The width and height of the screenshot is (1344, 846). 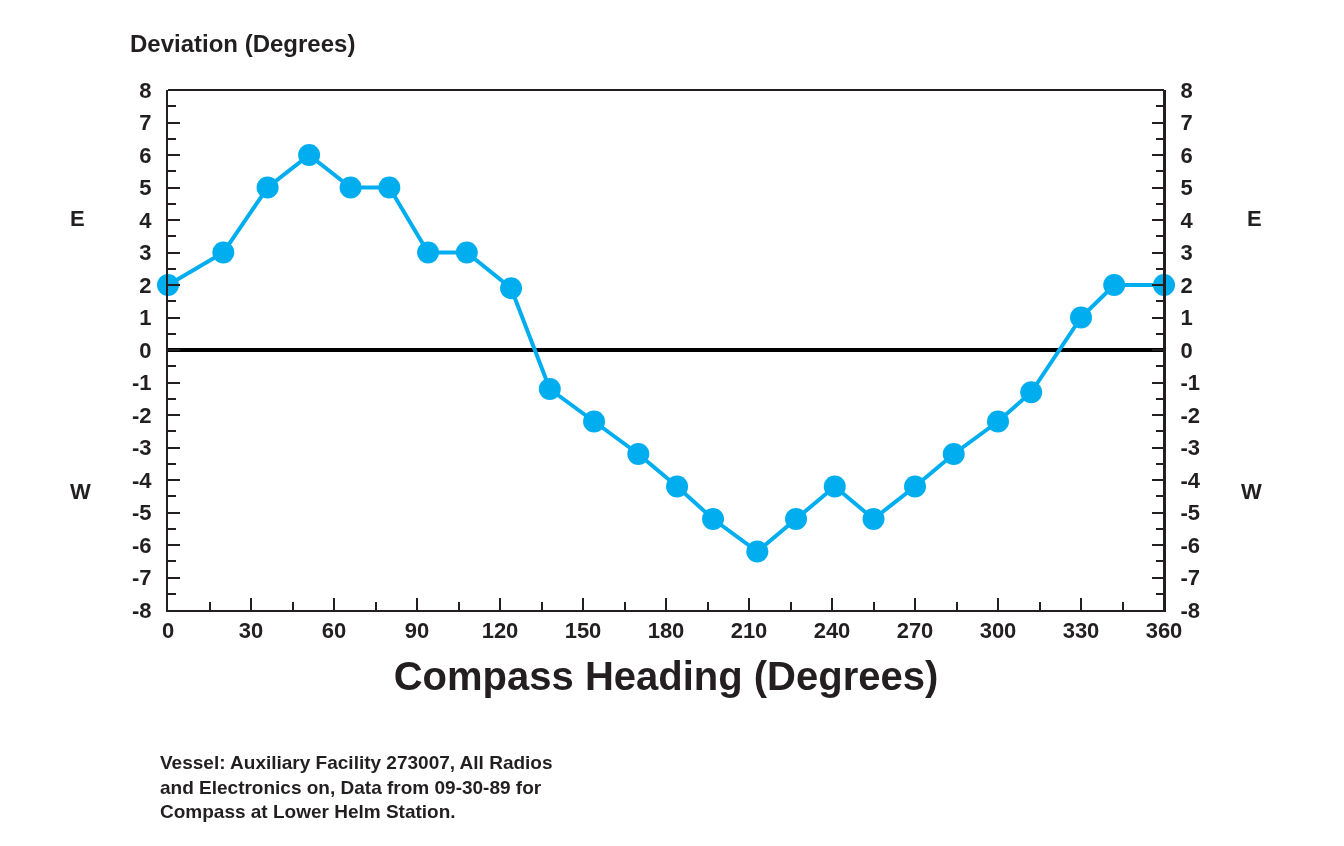 I want to click on y2-tick-label: 2, so click(x=1186, y=285).